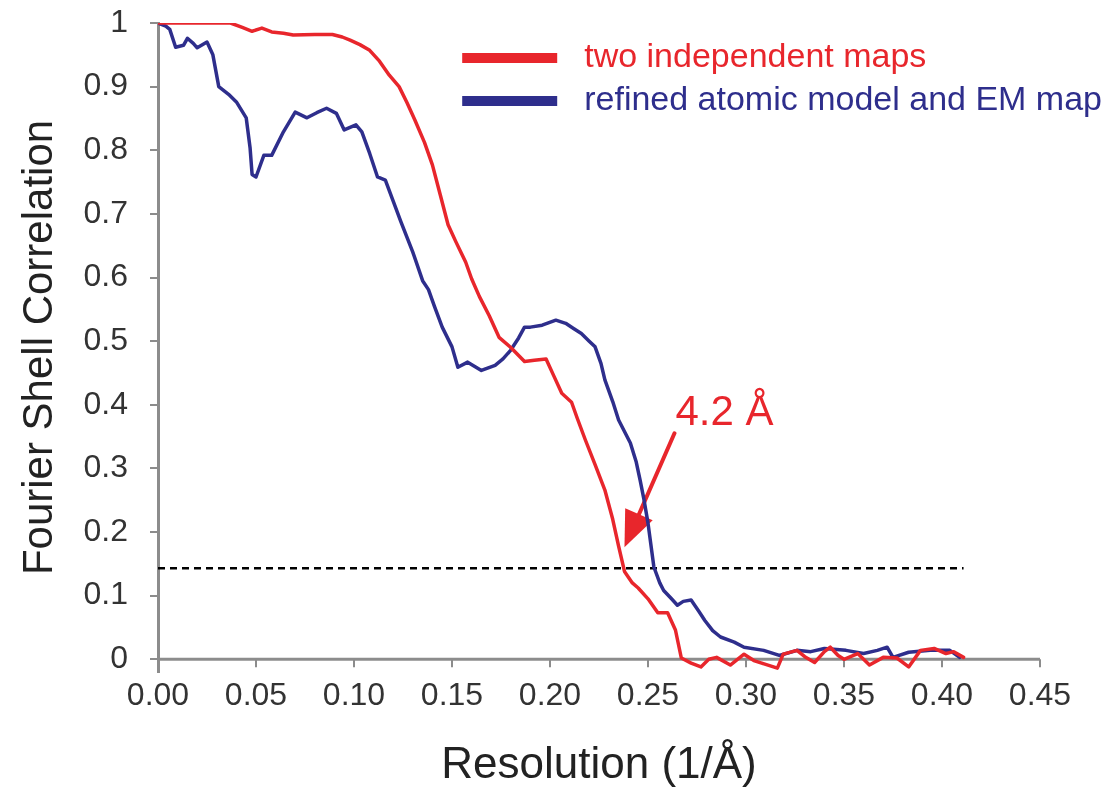  Describe the element at coordinates (105, 529) in the screenshot. I see `y-tick-label: 0.2` at that location.